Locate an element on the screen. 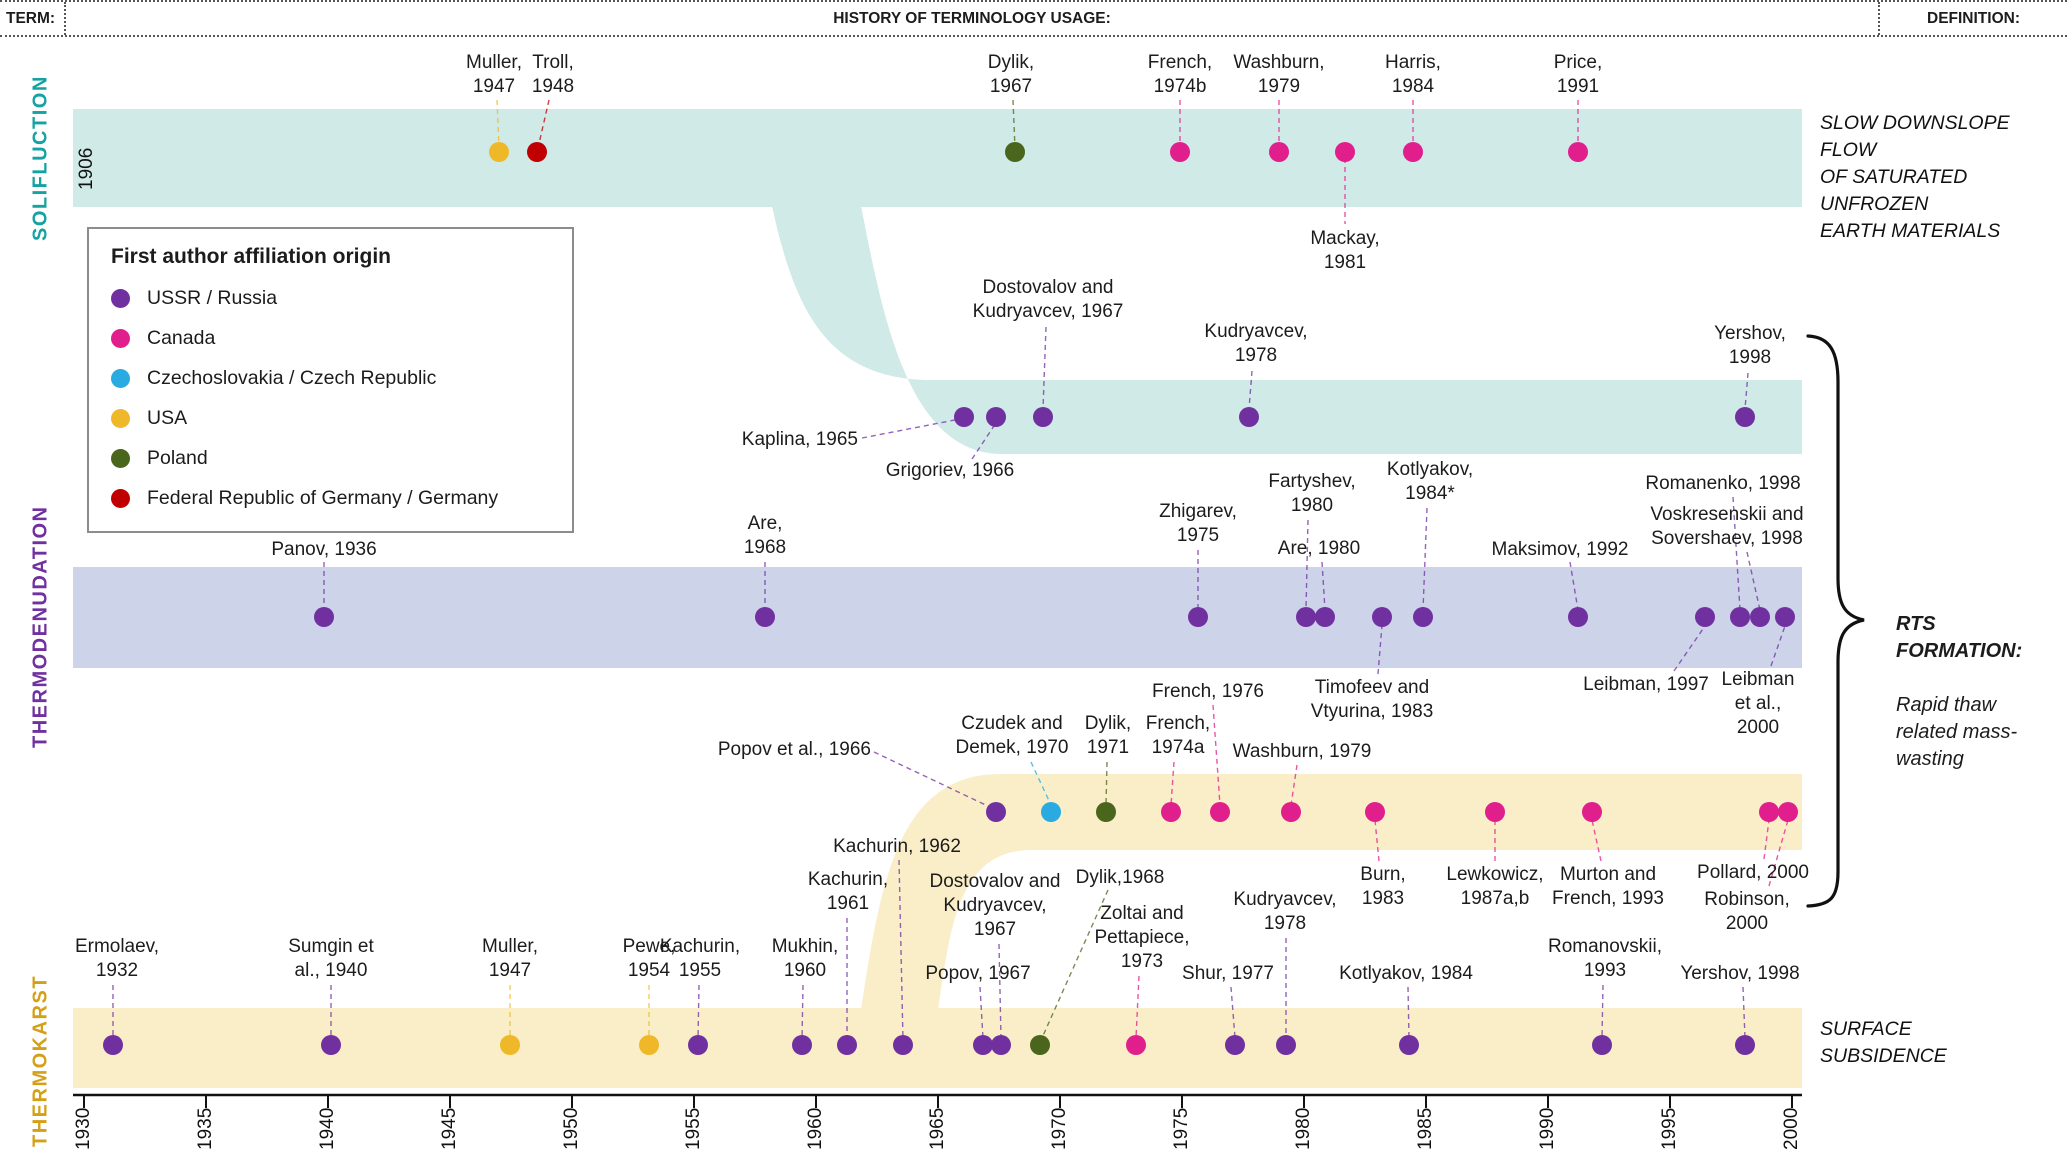  axis-year-label: 1950 is located at coordinates (571, 1128).